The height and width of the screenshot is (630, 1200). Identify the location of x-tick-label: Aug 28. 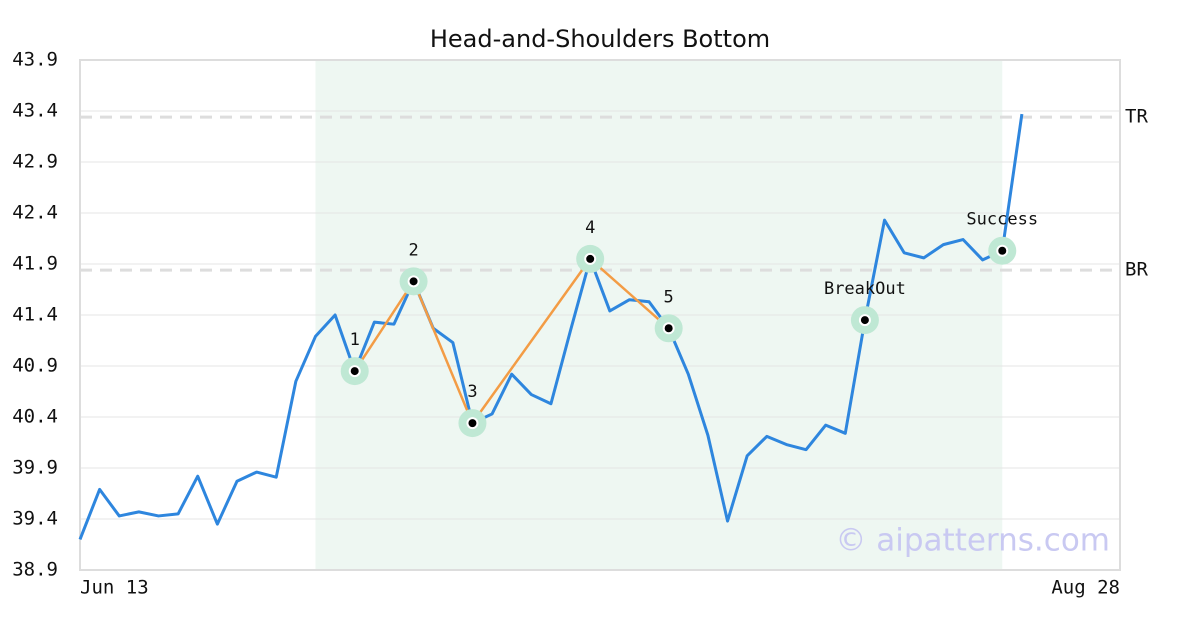
(1085, 588).